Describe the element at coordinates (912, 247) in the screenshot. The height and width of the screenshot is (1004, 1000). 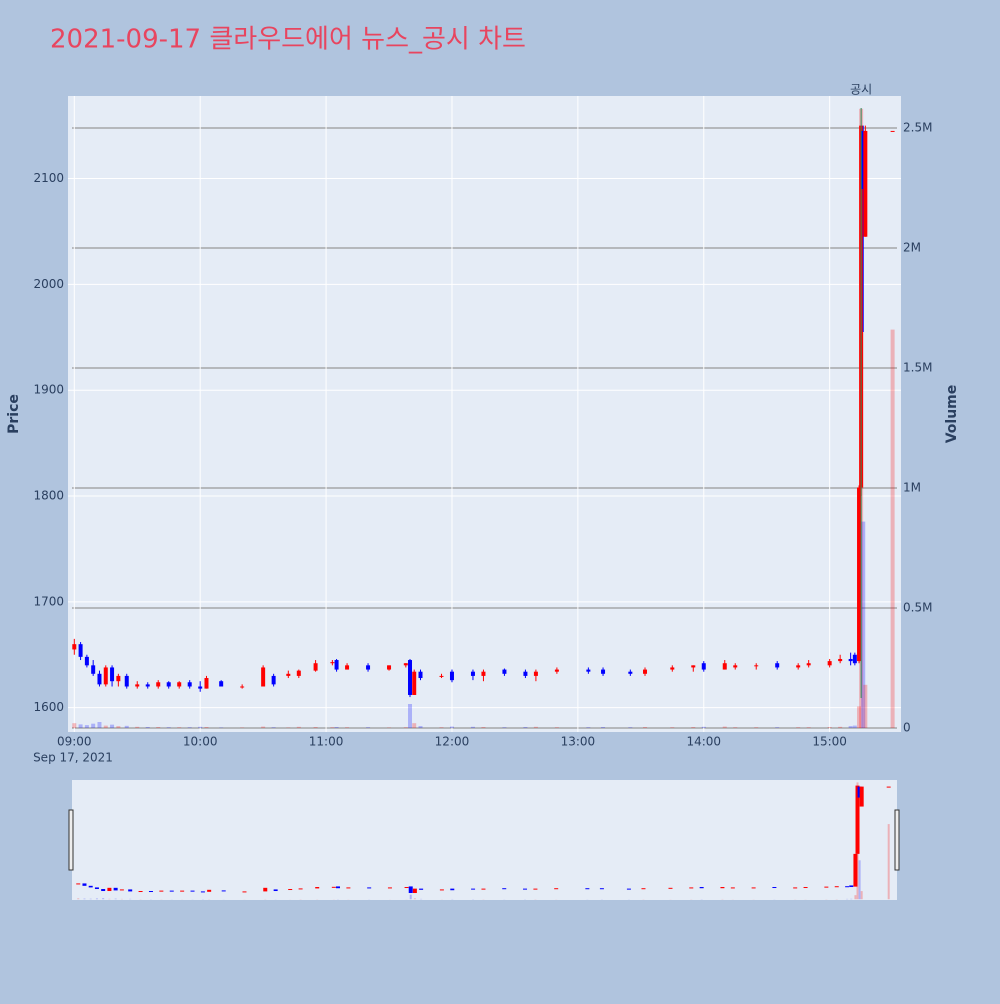
I see `y2-tick-label: 2M` at that location.